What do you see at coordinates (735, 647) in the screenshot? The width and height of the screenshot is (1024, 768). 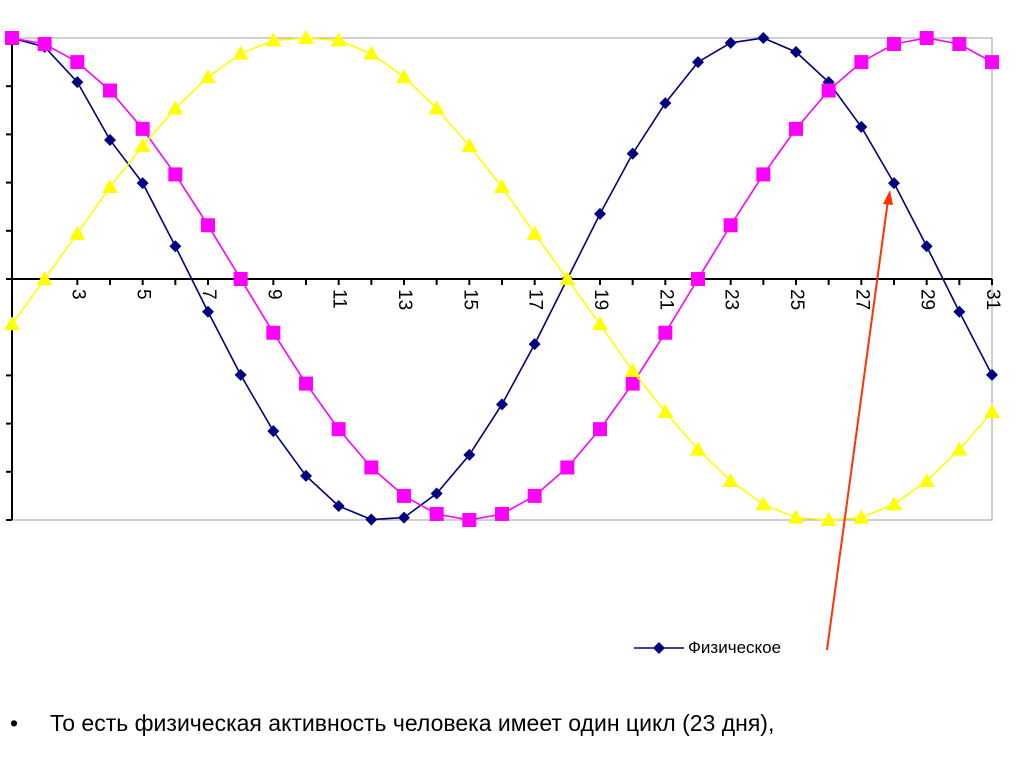 I see `legend-label: Физическое` at bounding box center [735, 647].